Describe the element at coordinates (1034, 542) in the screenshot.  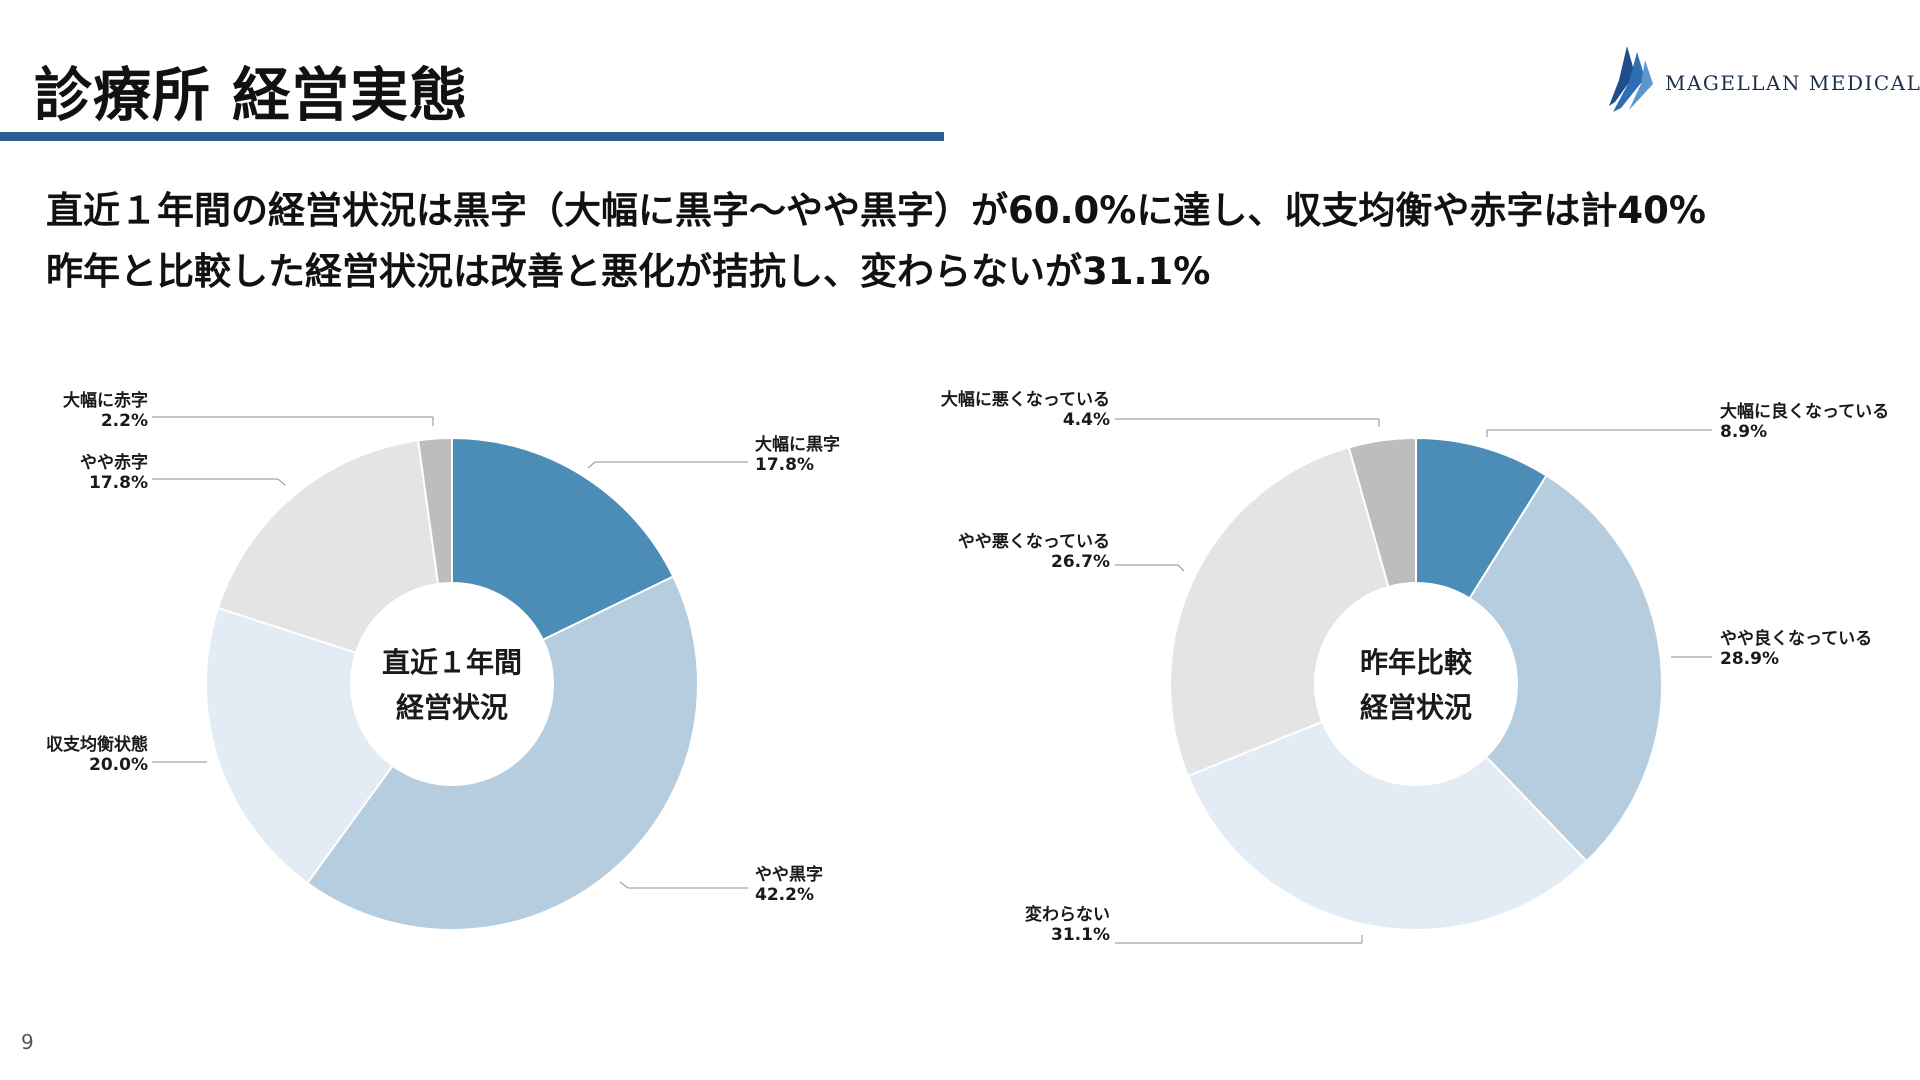
I see `chart-2-slice-4-label: やや悪くなっている` at that location.